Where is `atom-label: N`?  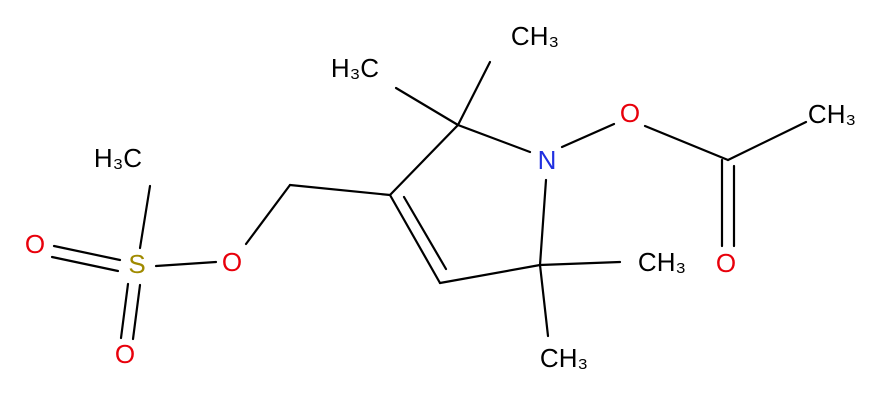 atom-label: N is located at coordinates (547, 160).